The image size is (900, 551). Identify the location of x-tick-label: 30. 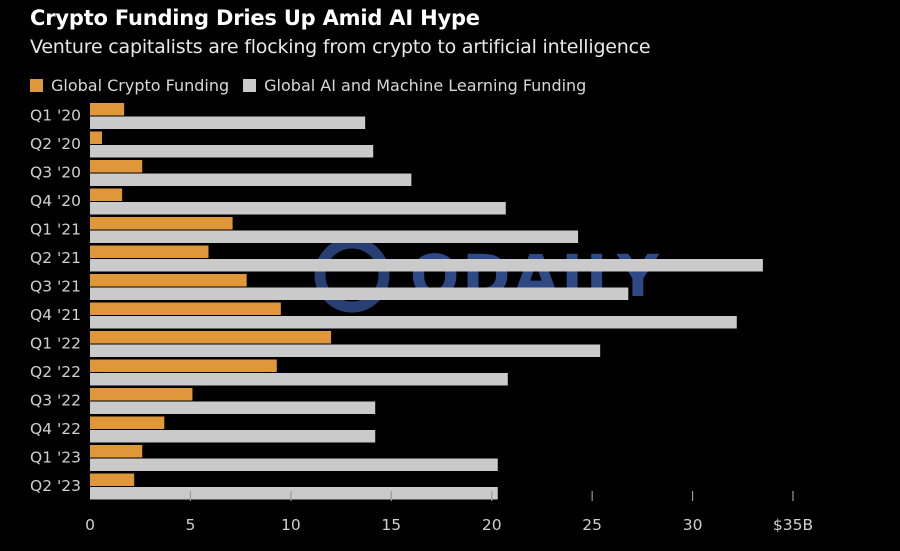
(693, 525).